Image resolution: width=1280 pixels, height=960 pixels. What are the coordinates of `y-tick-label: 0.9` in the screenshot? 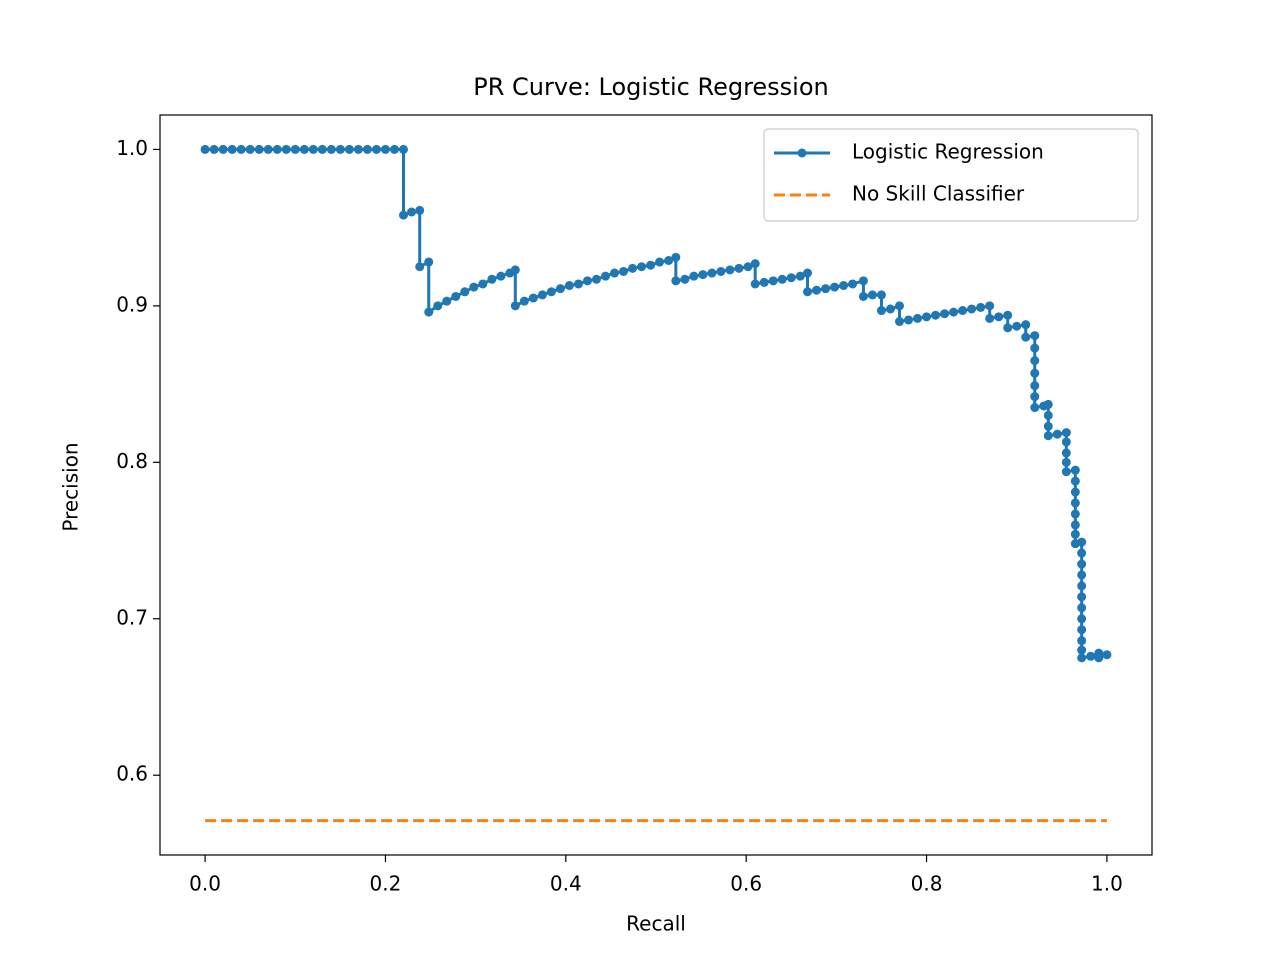 It's located at (132, 304).